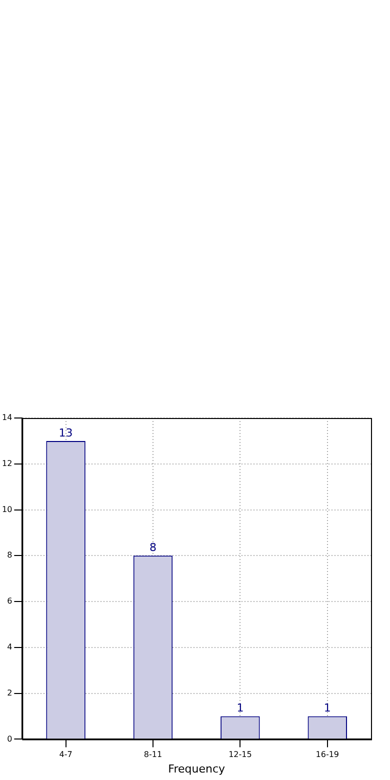 This screenshot has height=780, width=390. I want to click on y-tick-label: 12, so click(7, 463).